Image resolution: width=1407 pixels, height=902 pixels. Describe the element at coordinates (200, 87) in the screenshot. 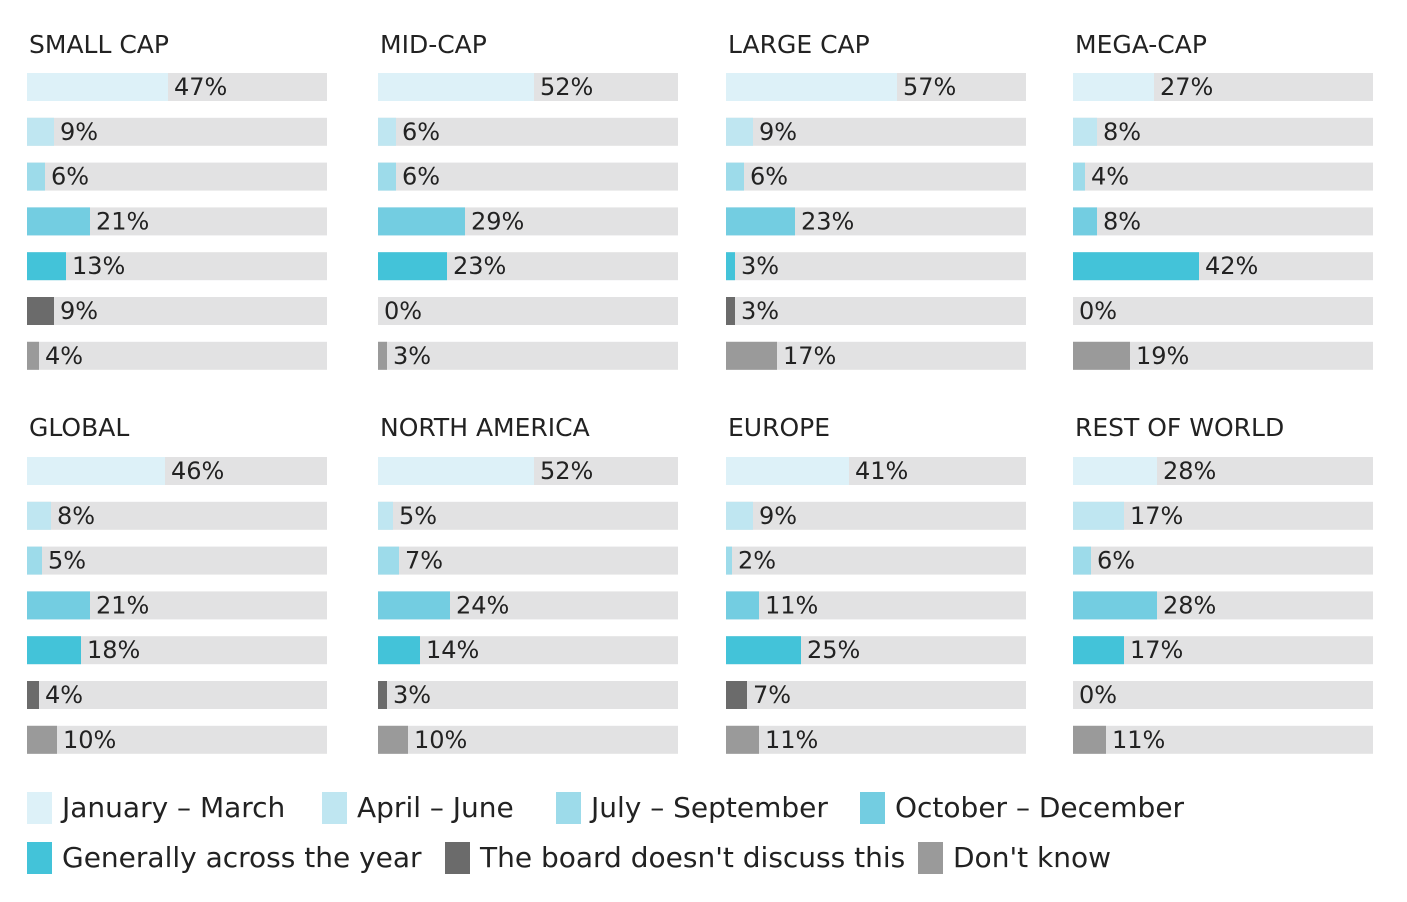

I see `data-label-small-cap-january-march: 47%` at that location.